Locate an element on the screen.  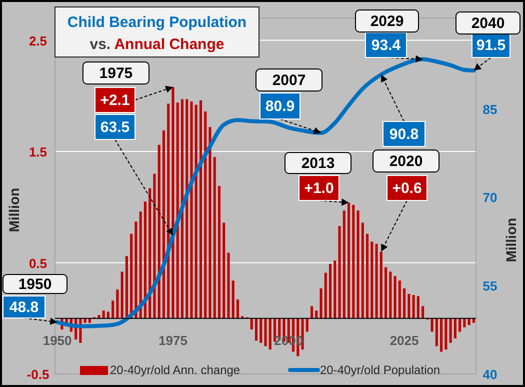
y2-tick-label: 55 is located at coordinates (490, 286).